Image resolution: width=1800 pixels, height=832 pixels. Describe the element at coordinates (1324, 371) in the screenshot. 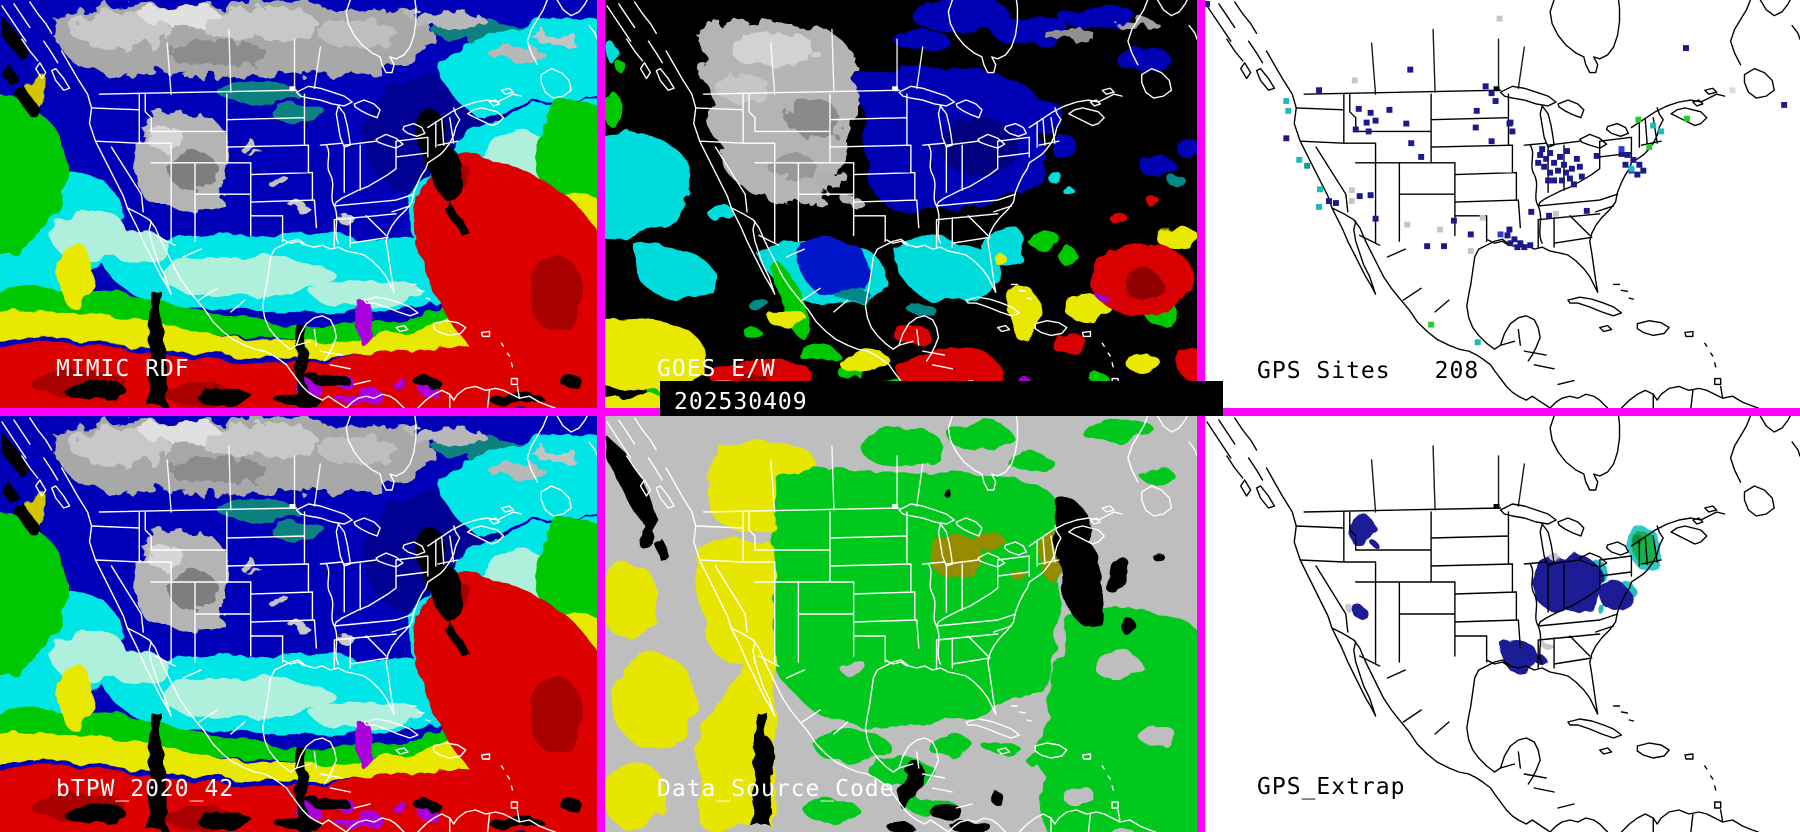

I see `gps-sites-label: GPS Sites` at that location.